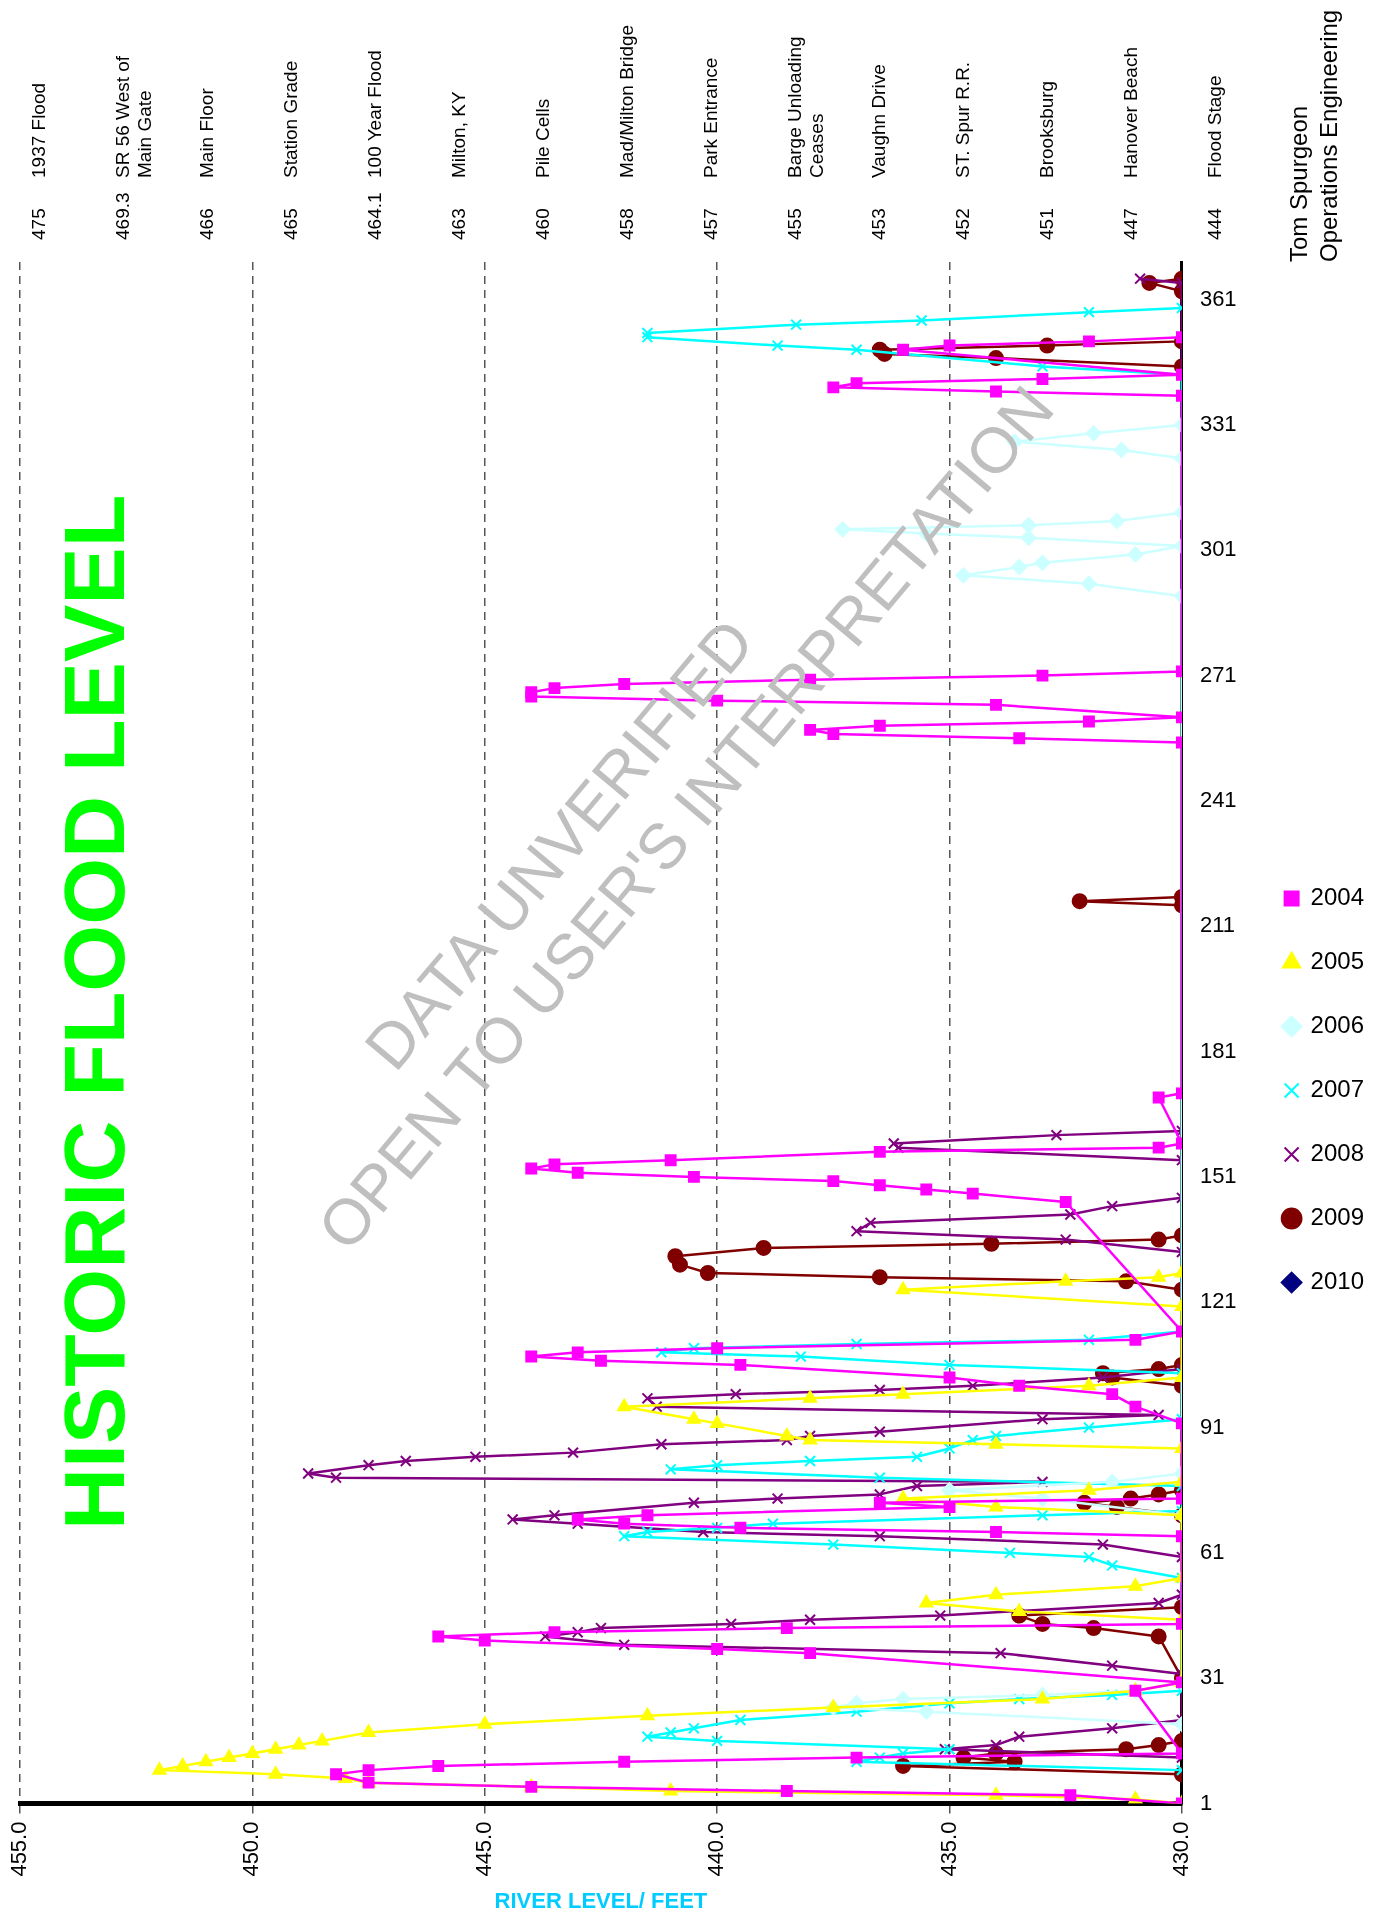 This screenshot has width=1384, height=1929. What do you see at coordinates (1337, 1217) in the screenshot?
I see `legend-label: 2009` at bounding box center [1337, 1217].